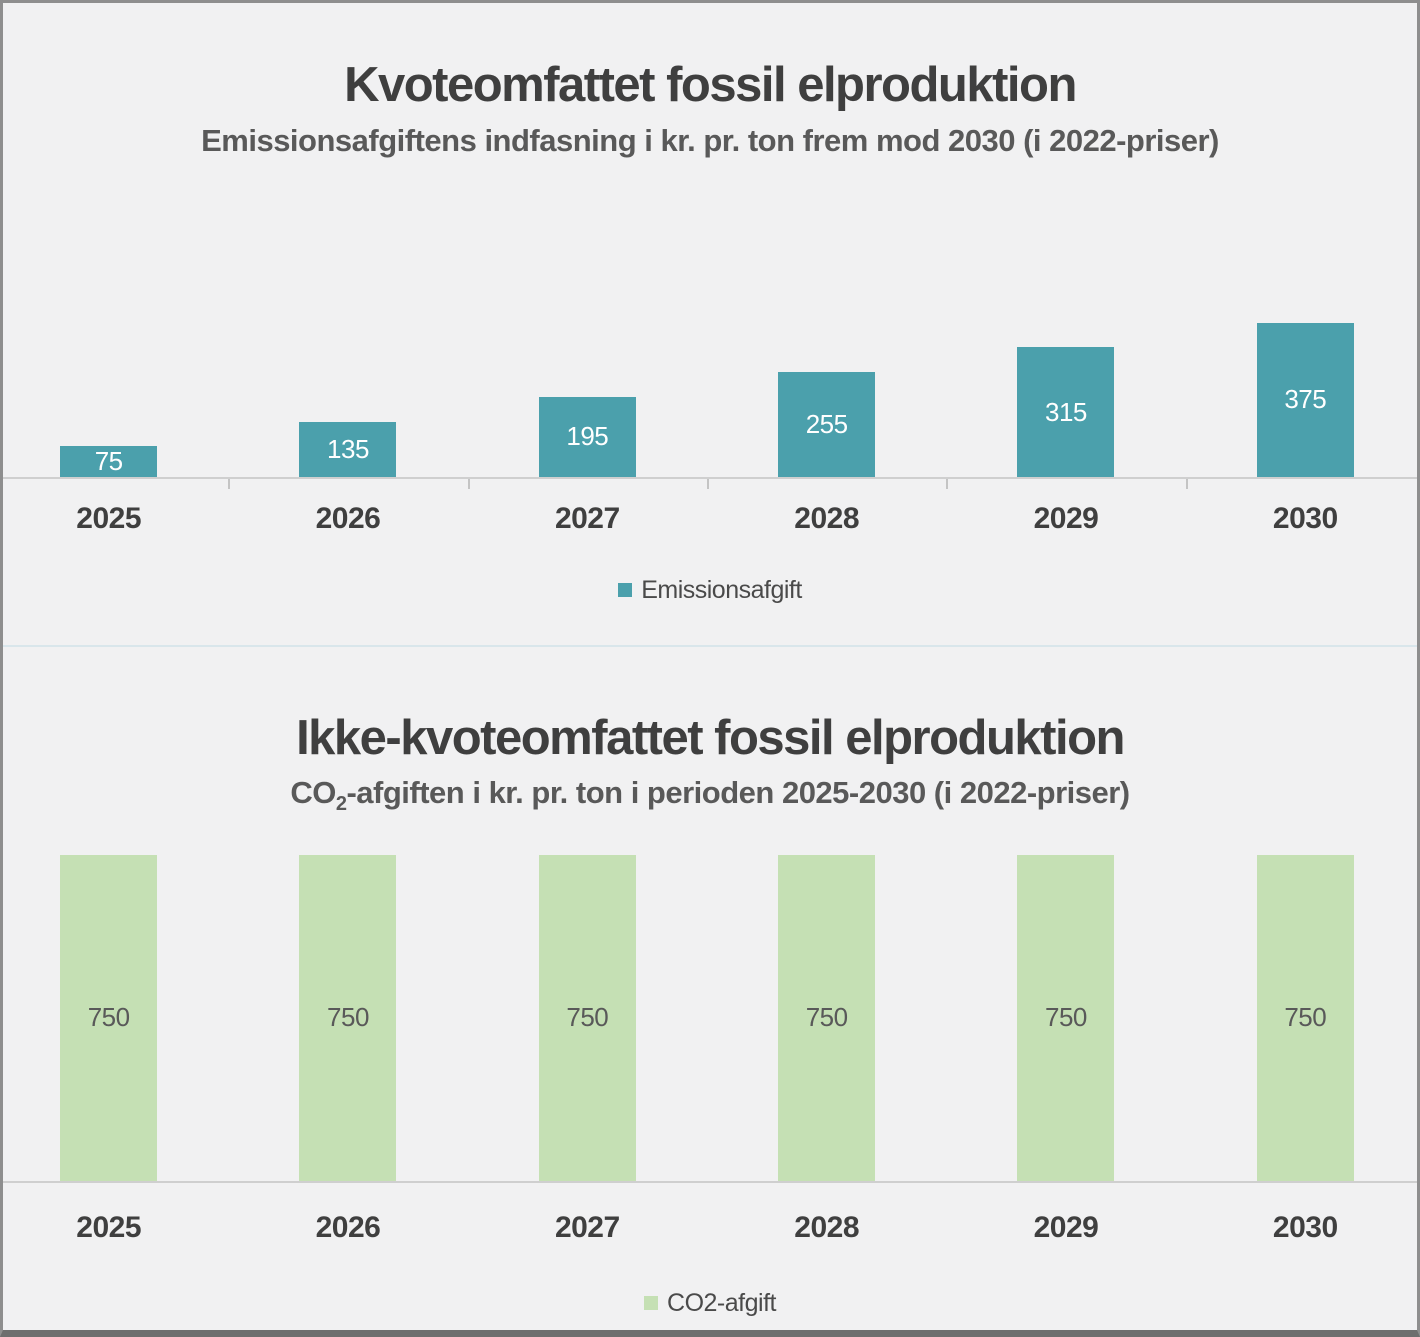  I want to click on bar-slot-2027: 750, so click(587, 1007).